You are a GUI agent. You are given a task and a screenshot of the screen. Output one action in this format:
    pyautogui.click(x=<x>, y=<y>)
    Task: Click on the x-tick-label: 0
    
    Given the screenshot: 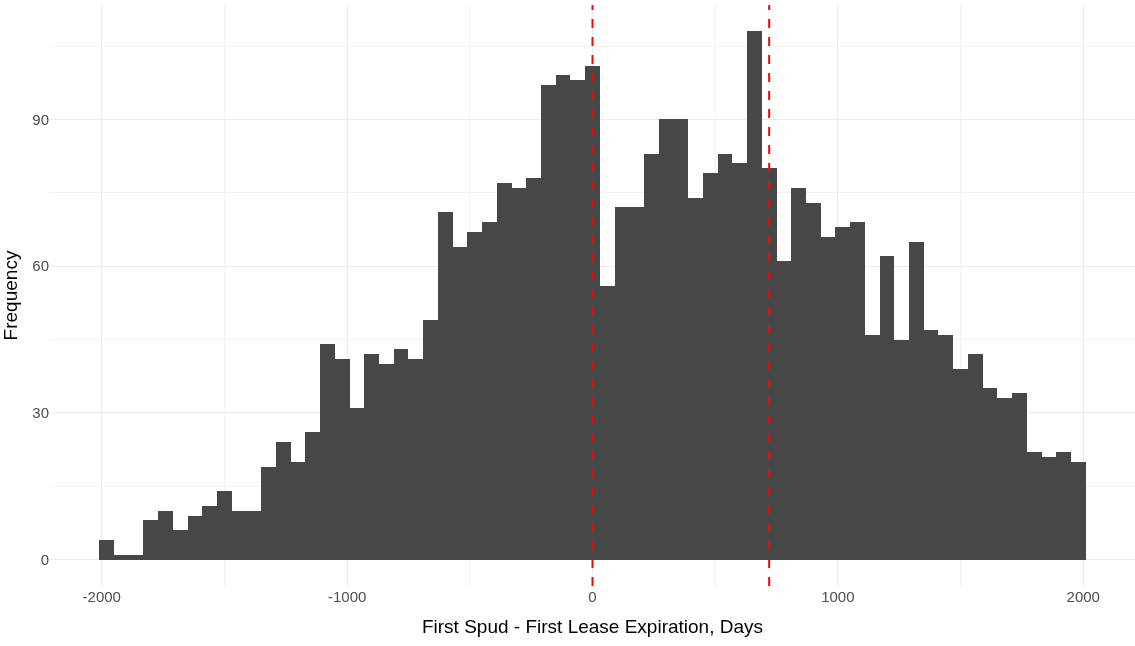 What is the action you would take?
    pyautogui.click(x=592, y=596)
    